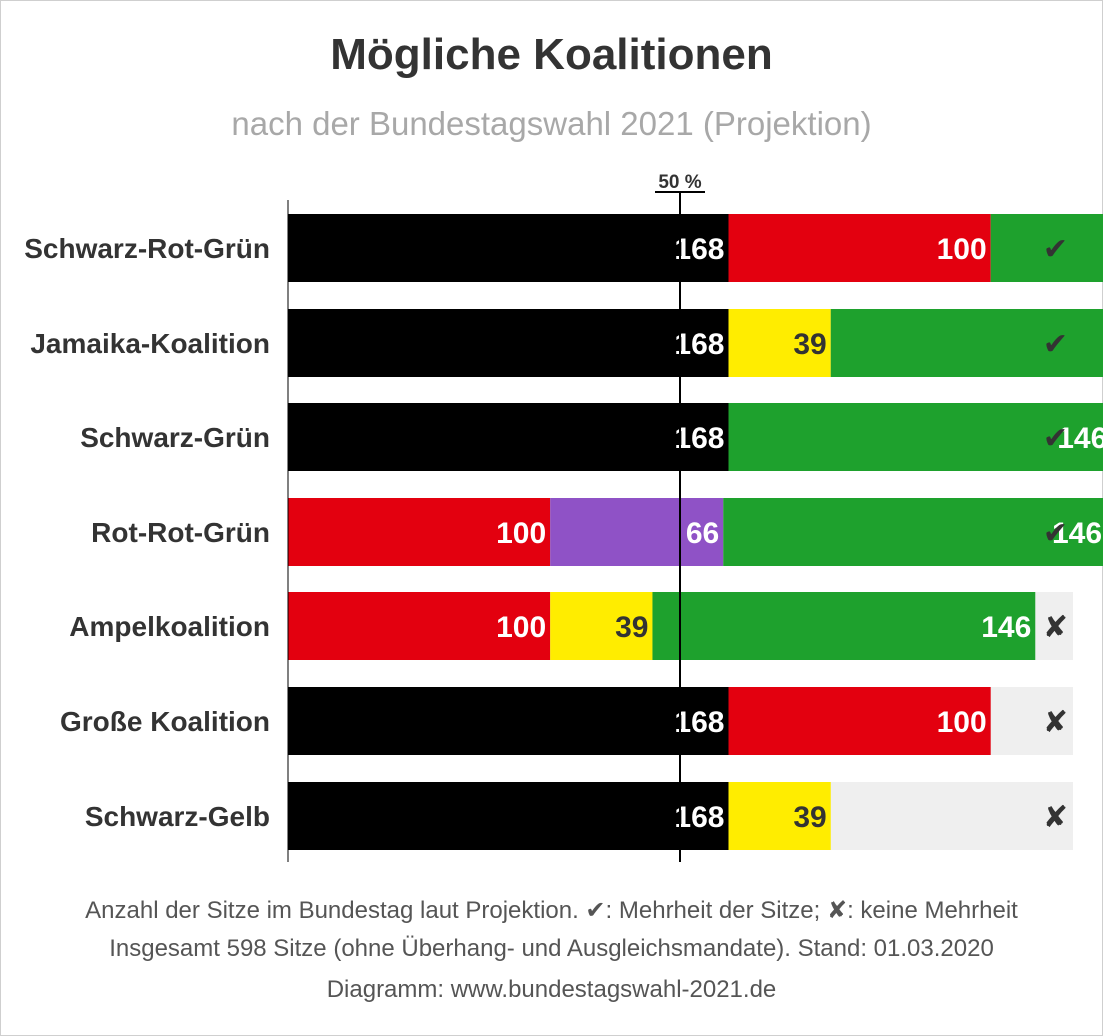 The image size is (1103, 1036). I want to click on coalition-row: Schwarz-Gelb 168 39 ✘, so click(579, 816).